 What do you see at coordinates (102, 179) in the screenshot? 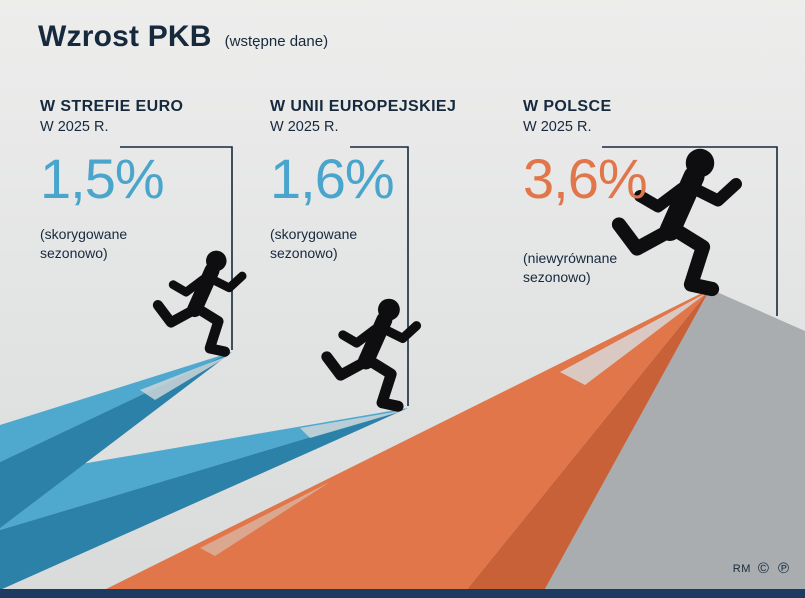
I see `stat-value: 1,5%` at bounding box center [102, 179].